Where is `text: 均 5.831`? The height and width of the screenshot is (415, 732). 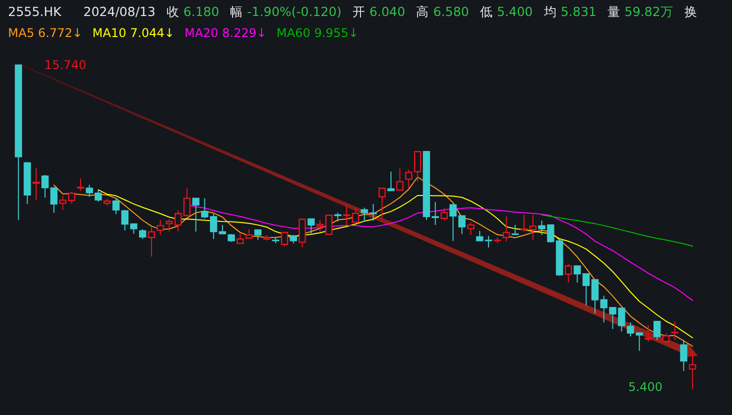
text: 均 5.831 is located at coordinates (570, 11).